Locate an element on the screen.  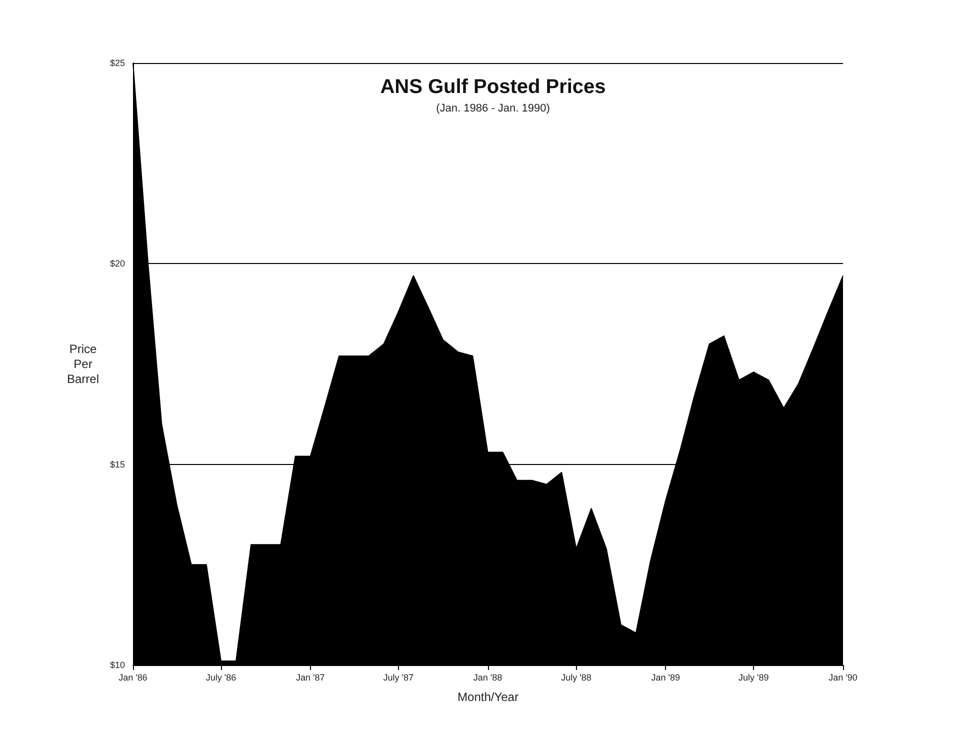
x-tick-label: Jan '90 is located at coordinates (843, 677).